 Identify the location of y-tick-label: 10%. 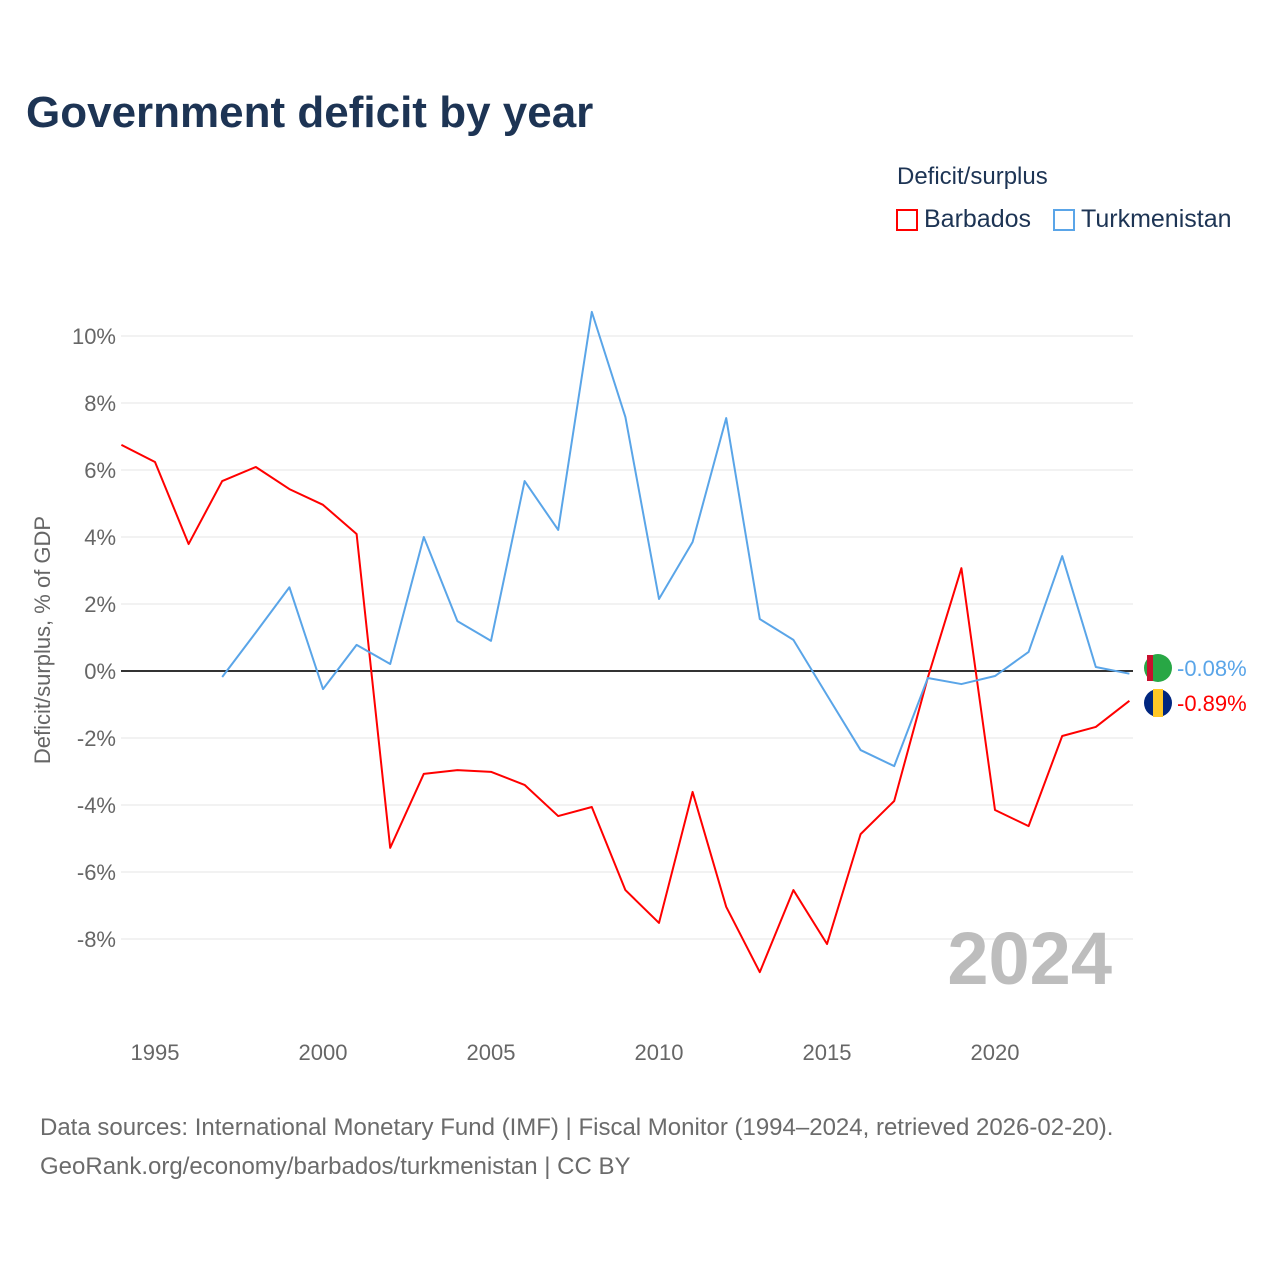
(94, 336).